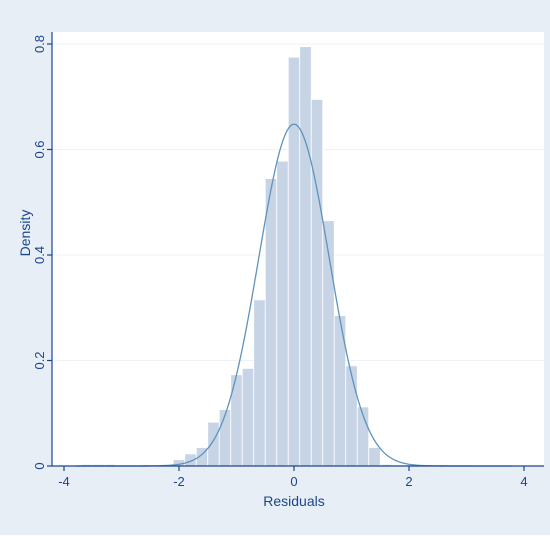  What do you see at coordinates (25, 233) in the screenshot?
I see `y-axis-label: Density` at bounding box center [25, 233].